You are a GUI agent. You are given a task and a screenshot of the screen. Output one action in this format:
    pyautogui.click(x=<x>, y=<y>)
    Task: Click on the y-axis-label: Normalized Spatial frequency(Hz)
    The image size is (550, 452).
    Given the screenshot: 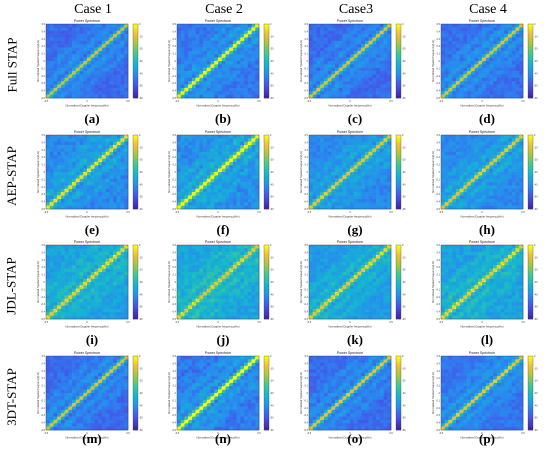 What is the action you would take?
    pyautogui.click(x=38, y=61)
    